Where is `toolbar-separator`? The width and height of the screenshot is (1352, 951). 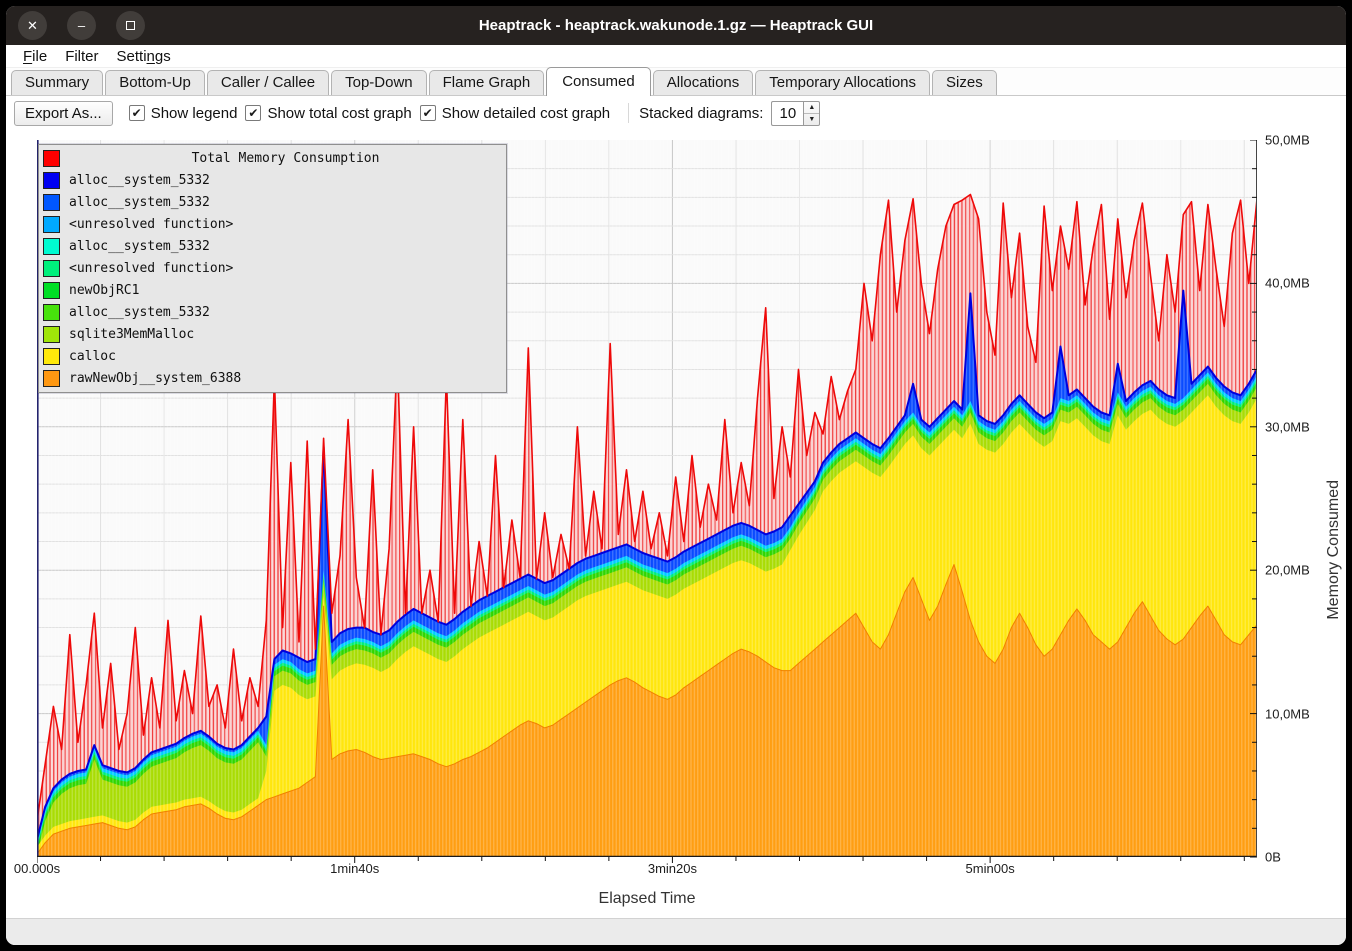
toolbar-separator is located at coordinates (629, 113).